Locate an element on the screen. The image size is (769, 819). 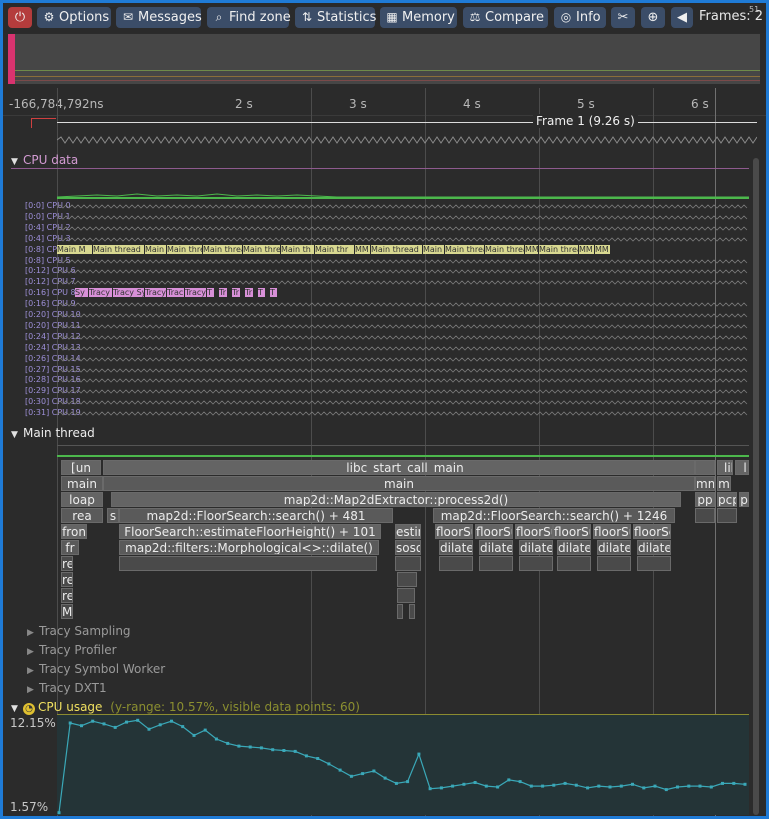
zone: pp is located at coordinates (705, 499).